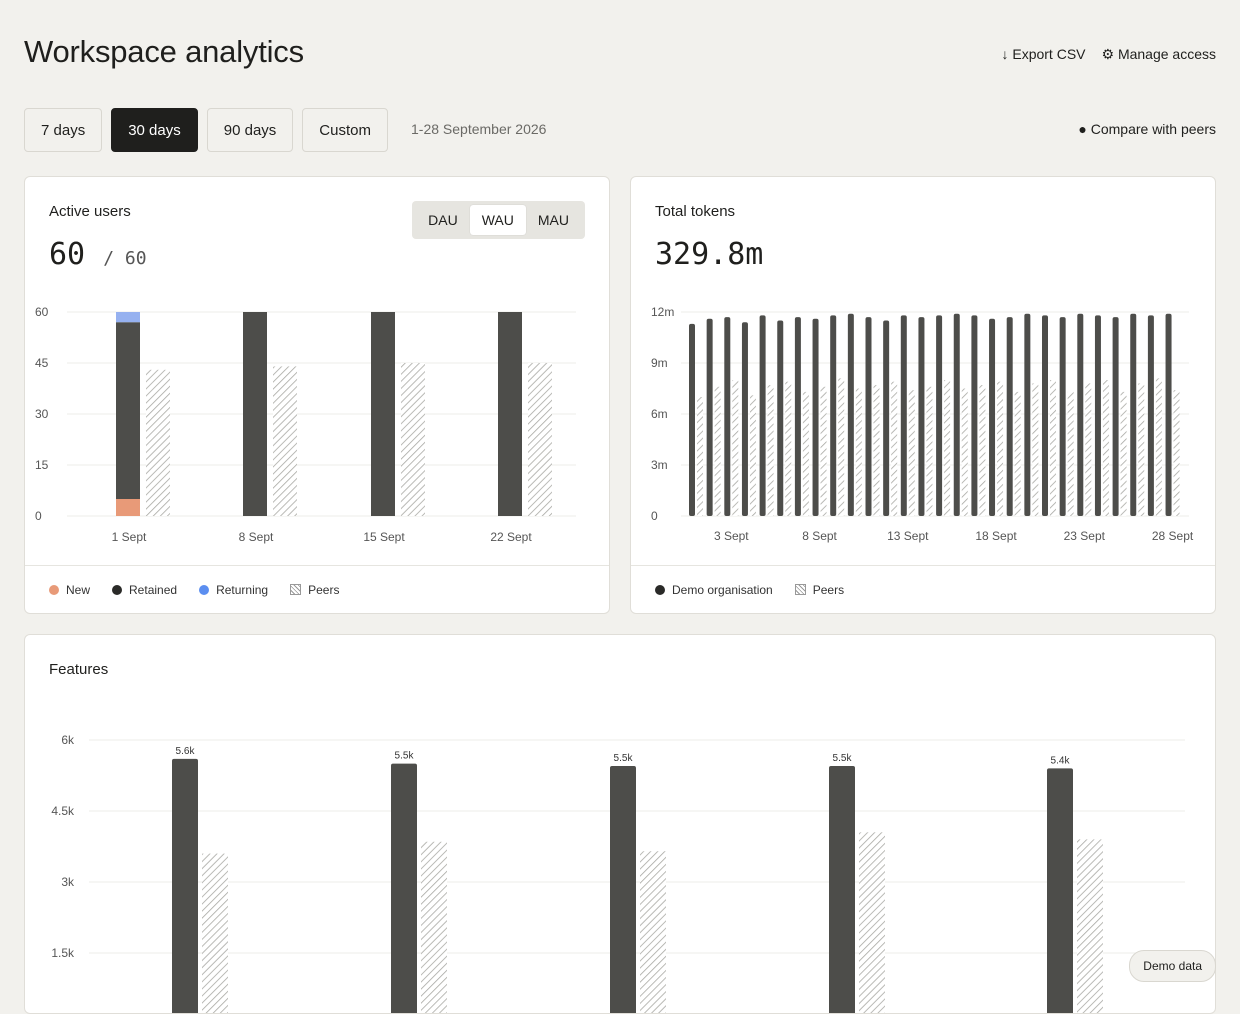  Describe the element at coordinates (722, 589) in the screenshot. I see `legend-label: Demo organisation` at that location.